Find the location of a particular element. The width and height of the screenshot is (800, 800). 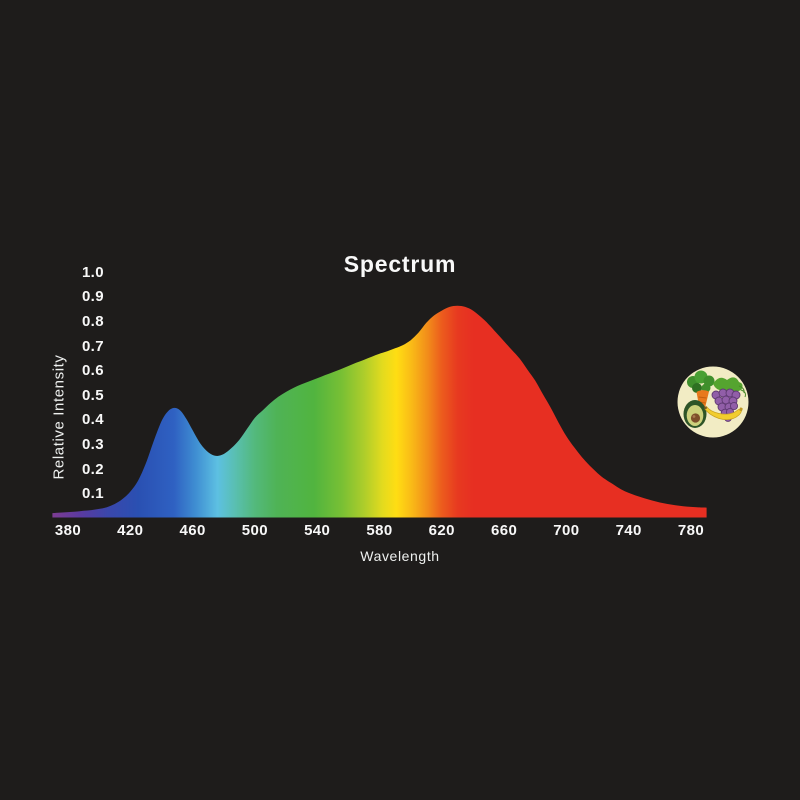

y-tick-label: 0.3 is located at coordinates (92, 445).